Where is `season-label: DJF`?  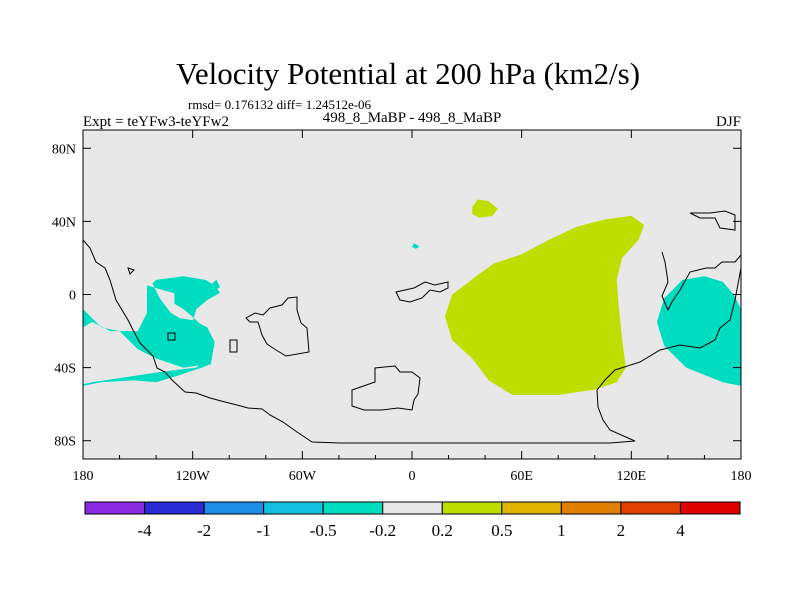
season-label: DJF is located at coordinates (728, 122).